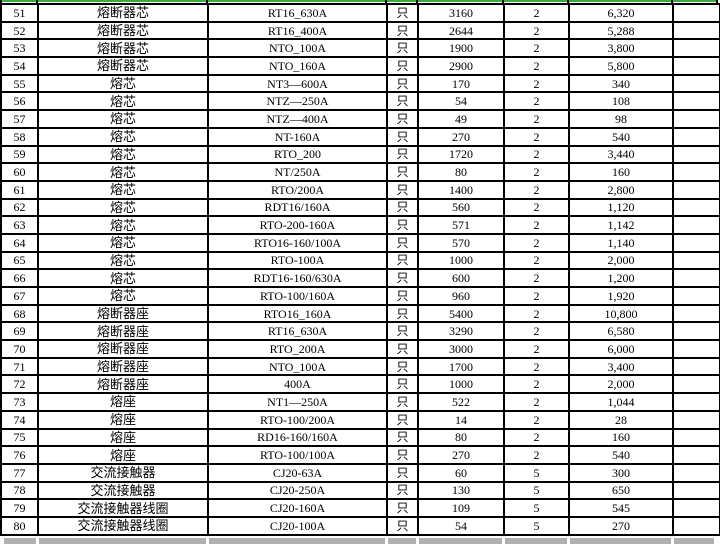 This screenshot has height=544, width=720. I want to click on quantity-cell: 80, so click(461, 437).